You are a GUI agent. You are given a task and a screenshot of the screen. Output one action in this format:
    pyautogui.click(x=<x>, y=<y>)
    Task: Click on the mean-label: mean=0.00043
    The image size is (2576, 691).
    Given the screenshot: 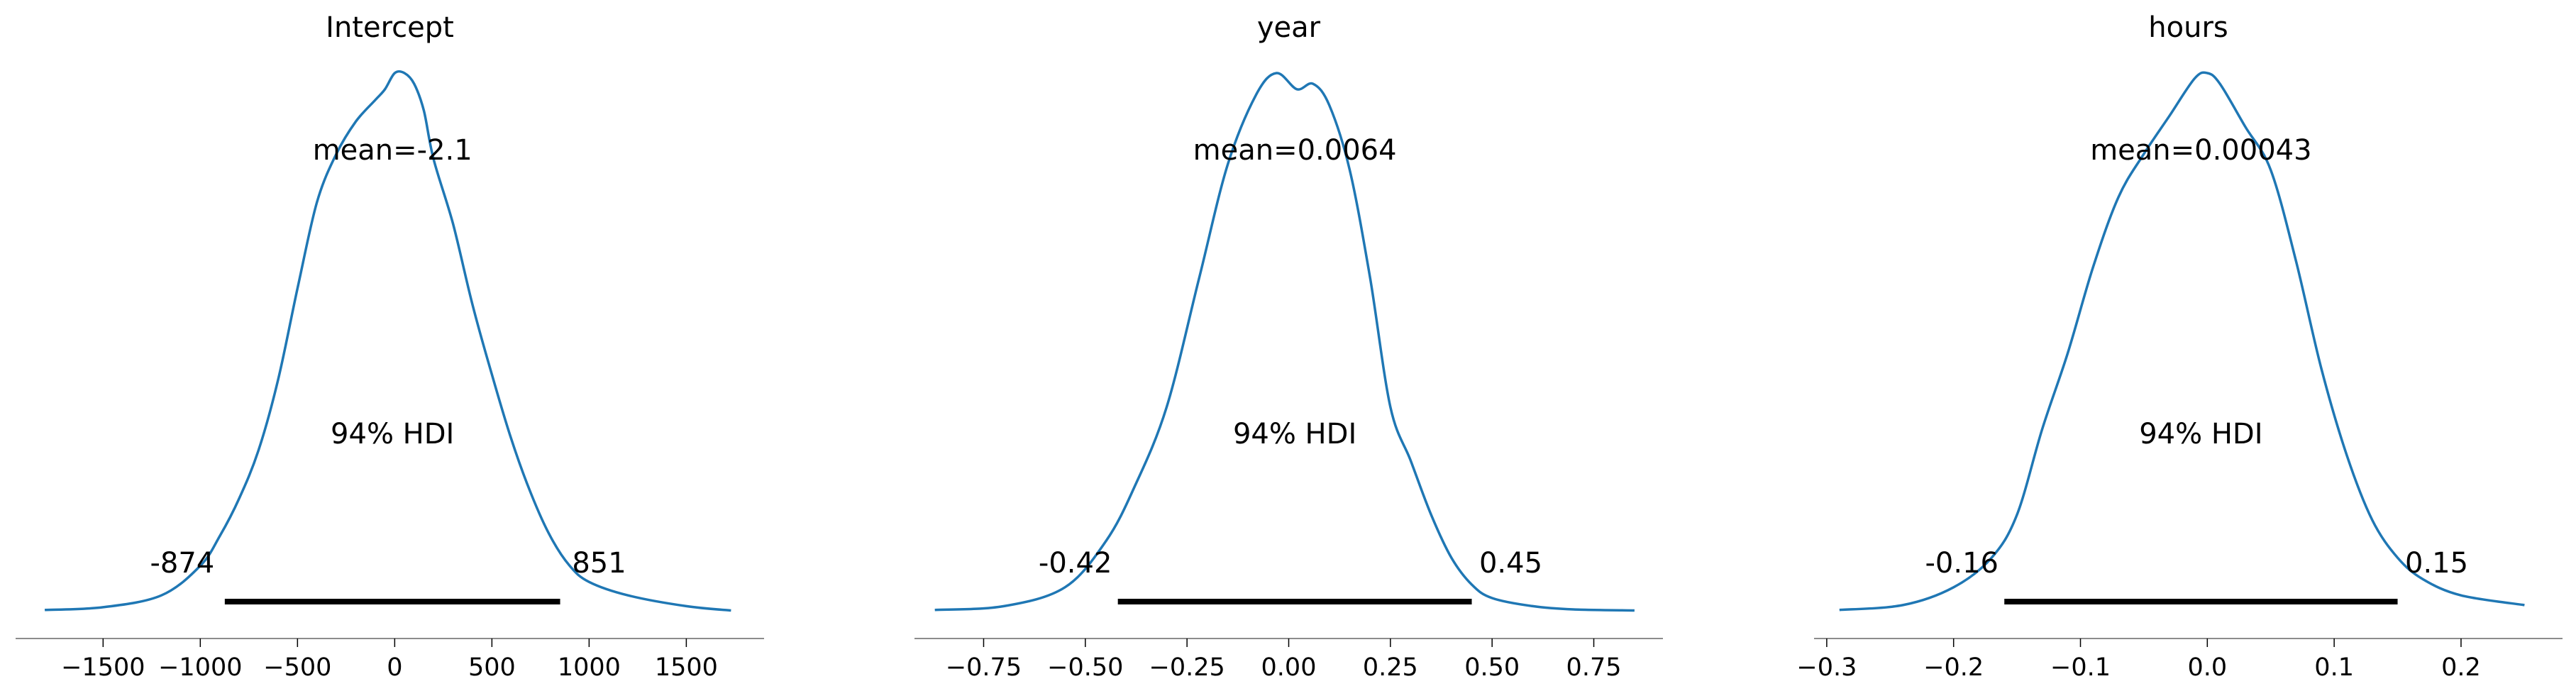 What is the action you would take?
    pyautogui.click(x=2200, y=150)
    